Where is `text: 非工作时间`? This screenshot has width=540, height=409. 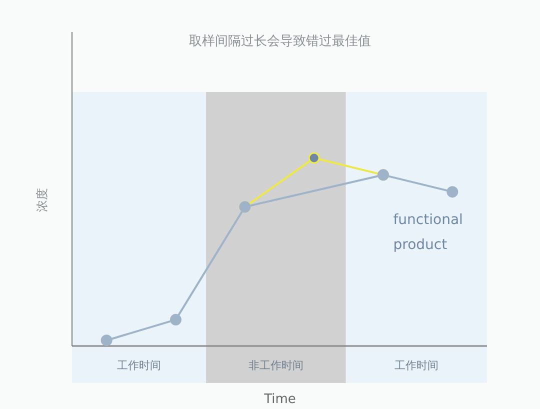 text: 非工作时间 is located at coordinates (276, 365).